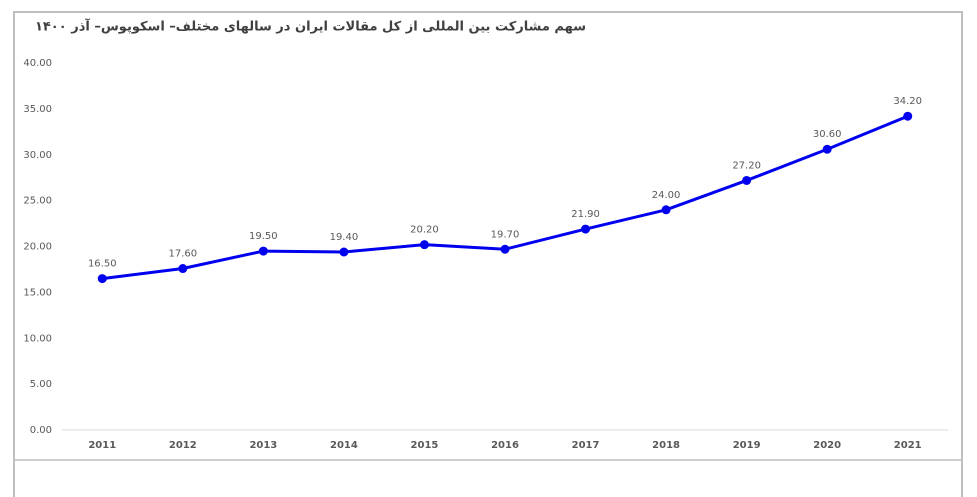 The image size is (977, 497). Describe the element at coordinates (585, 214) in the screenshot. I see `data-label: 21.90` at that location.